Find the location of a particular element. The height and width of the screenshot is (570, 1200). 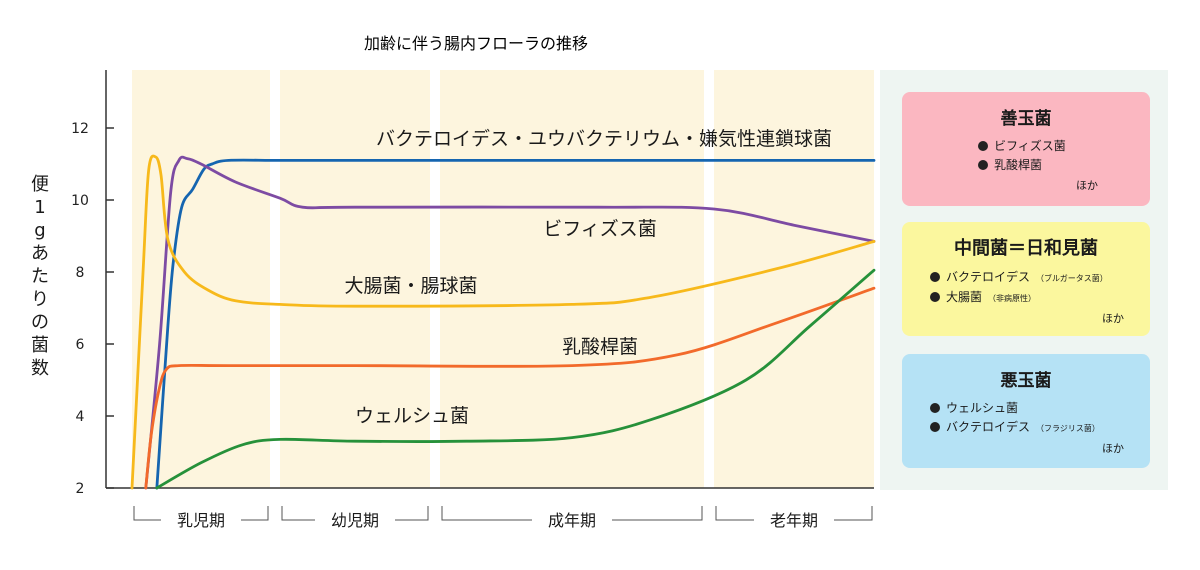

legend-item: ウェルシュ菌 is located at coordinates (1040, 408).